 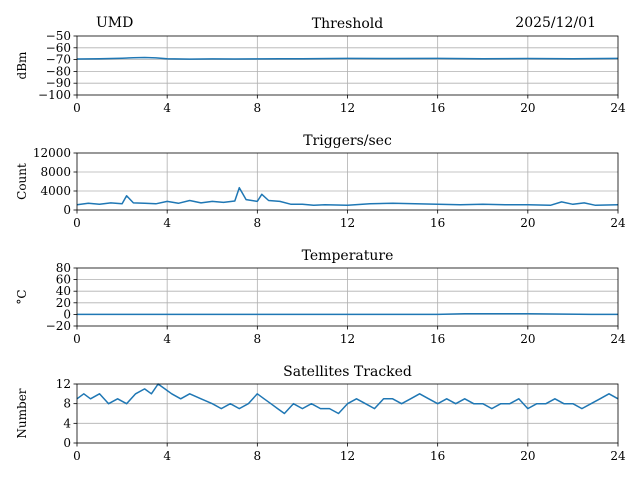 I want to click on triggers-sec-xtick-label: 4, so click(x=167, y=223).